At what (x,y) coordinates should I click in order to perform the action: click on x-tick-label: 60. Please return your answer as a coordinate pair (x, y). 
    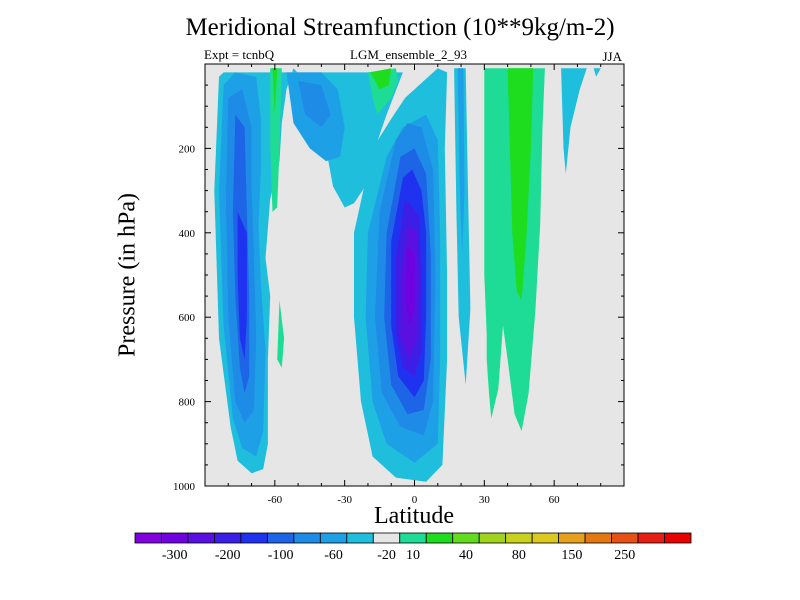
    Looking at the image, I should click on (555, 500).